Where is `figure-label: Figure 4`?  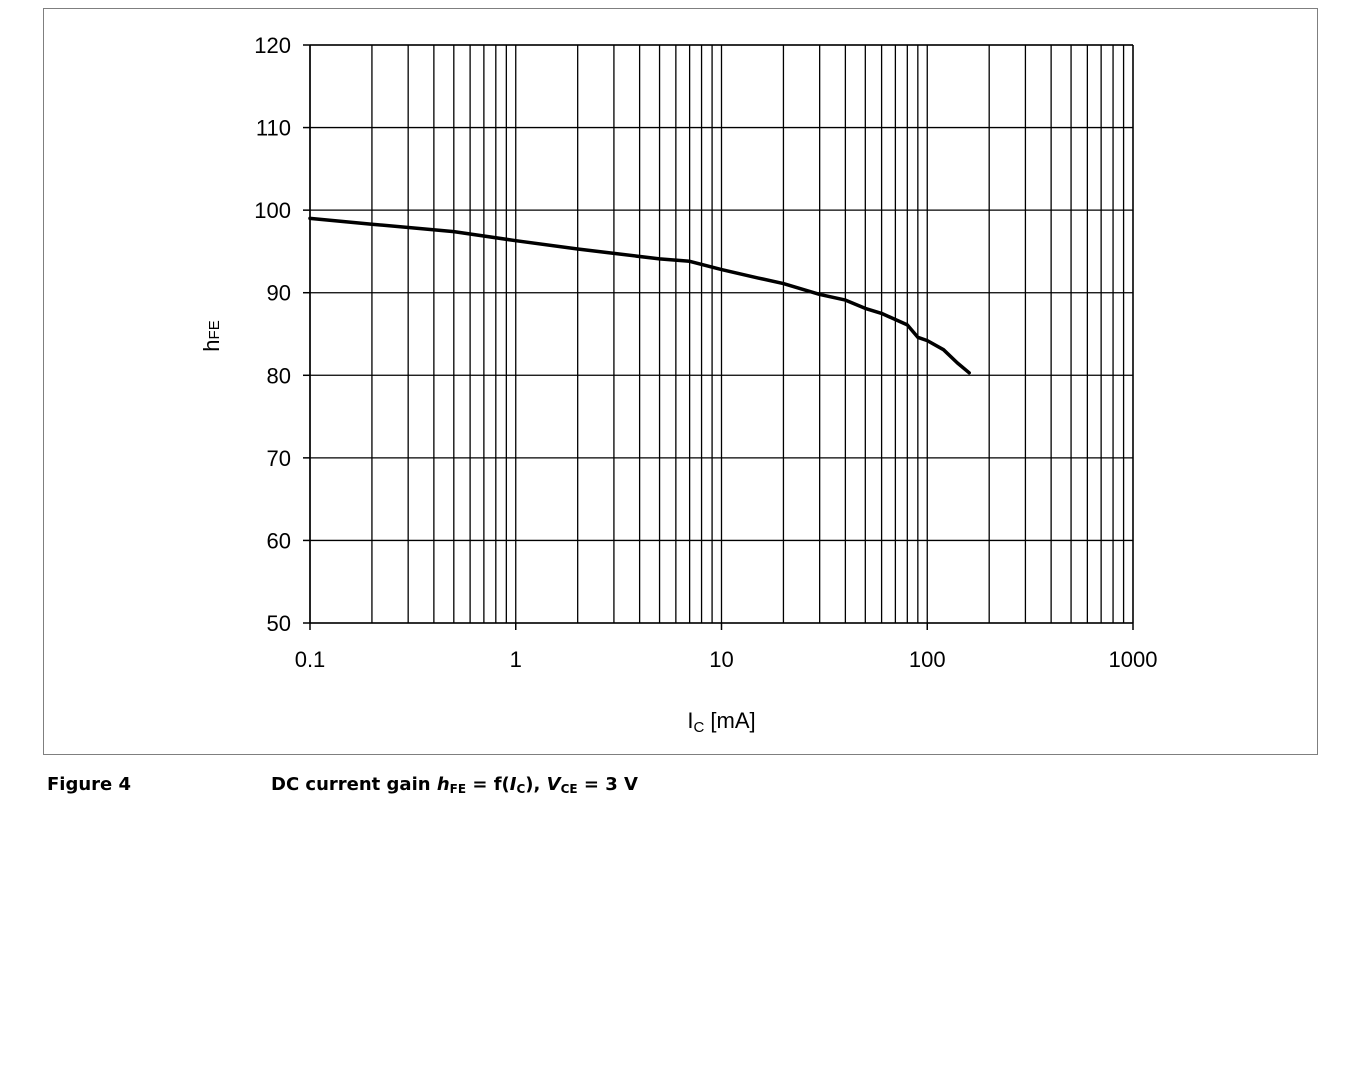 figure-label: Figure 4 is located at coordinates (89, 784).